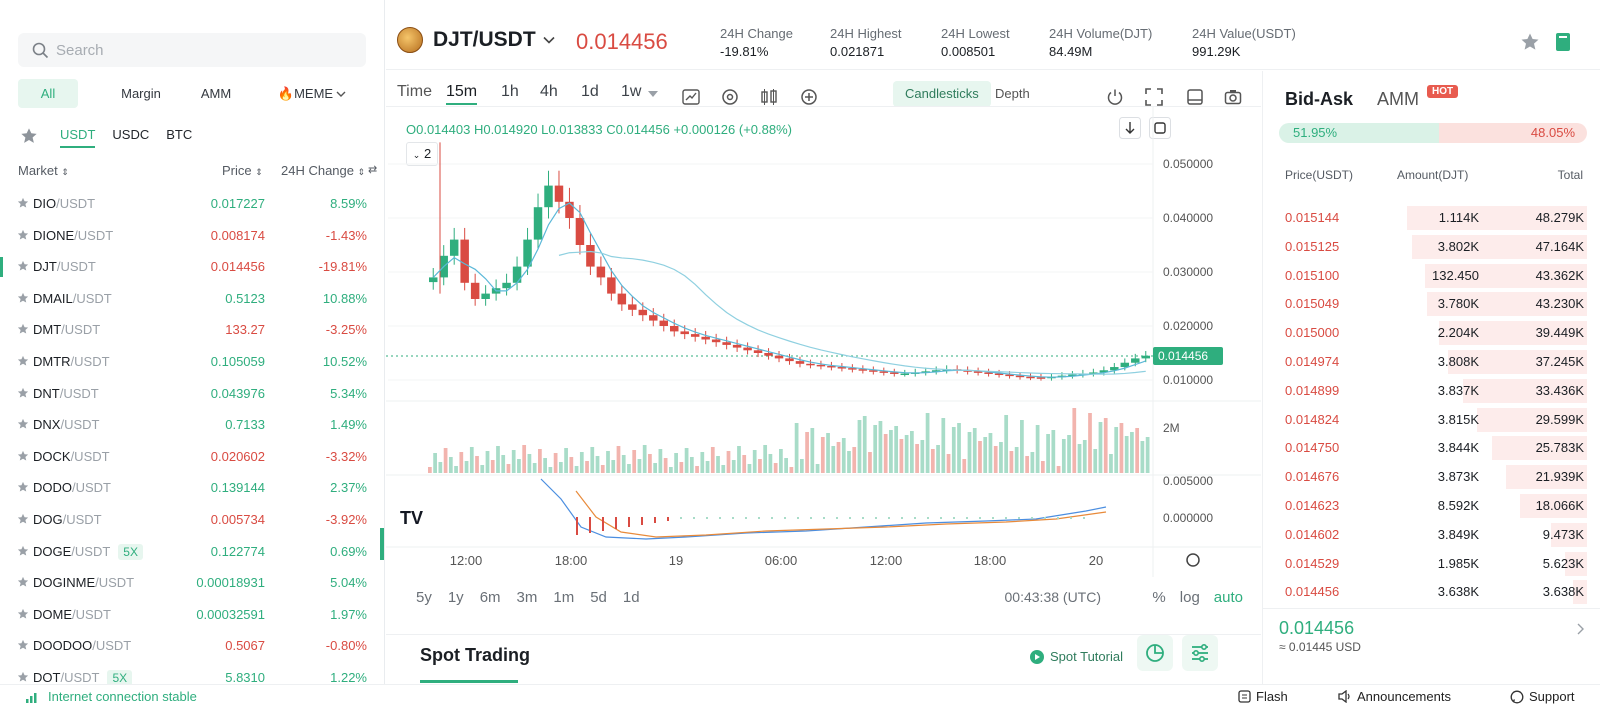 This screenshot has width=1600, height=708. Describe the element at coordinates (192, 552) in the screenshot. I see `market-row: DOGE/USDT 5X 0.122774 0.69%` at that location.